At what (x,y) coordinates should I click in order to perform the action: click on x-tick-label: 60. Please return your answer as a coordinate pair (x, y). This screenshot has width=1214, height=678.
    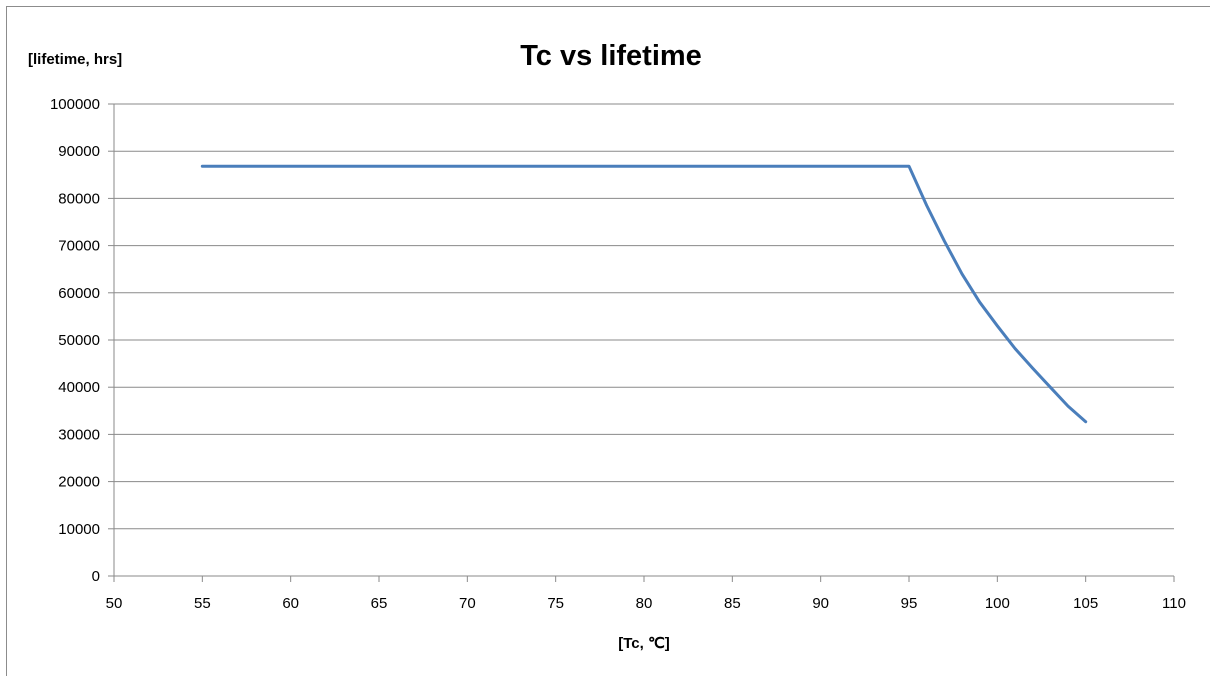
    Looking at the image, I should click on (290, 603).